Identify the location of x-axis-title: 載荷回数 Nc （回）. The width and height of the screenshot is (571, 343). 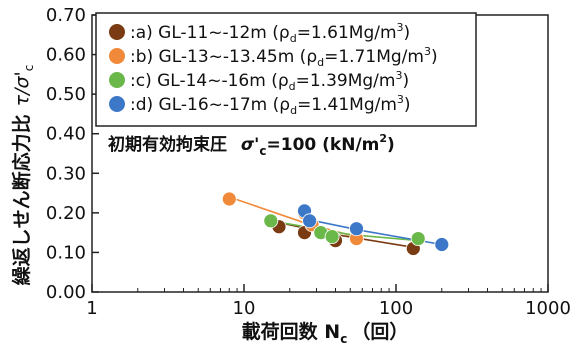
(325, 331).